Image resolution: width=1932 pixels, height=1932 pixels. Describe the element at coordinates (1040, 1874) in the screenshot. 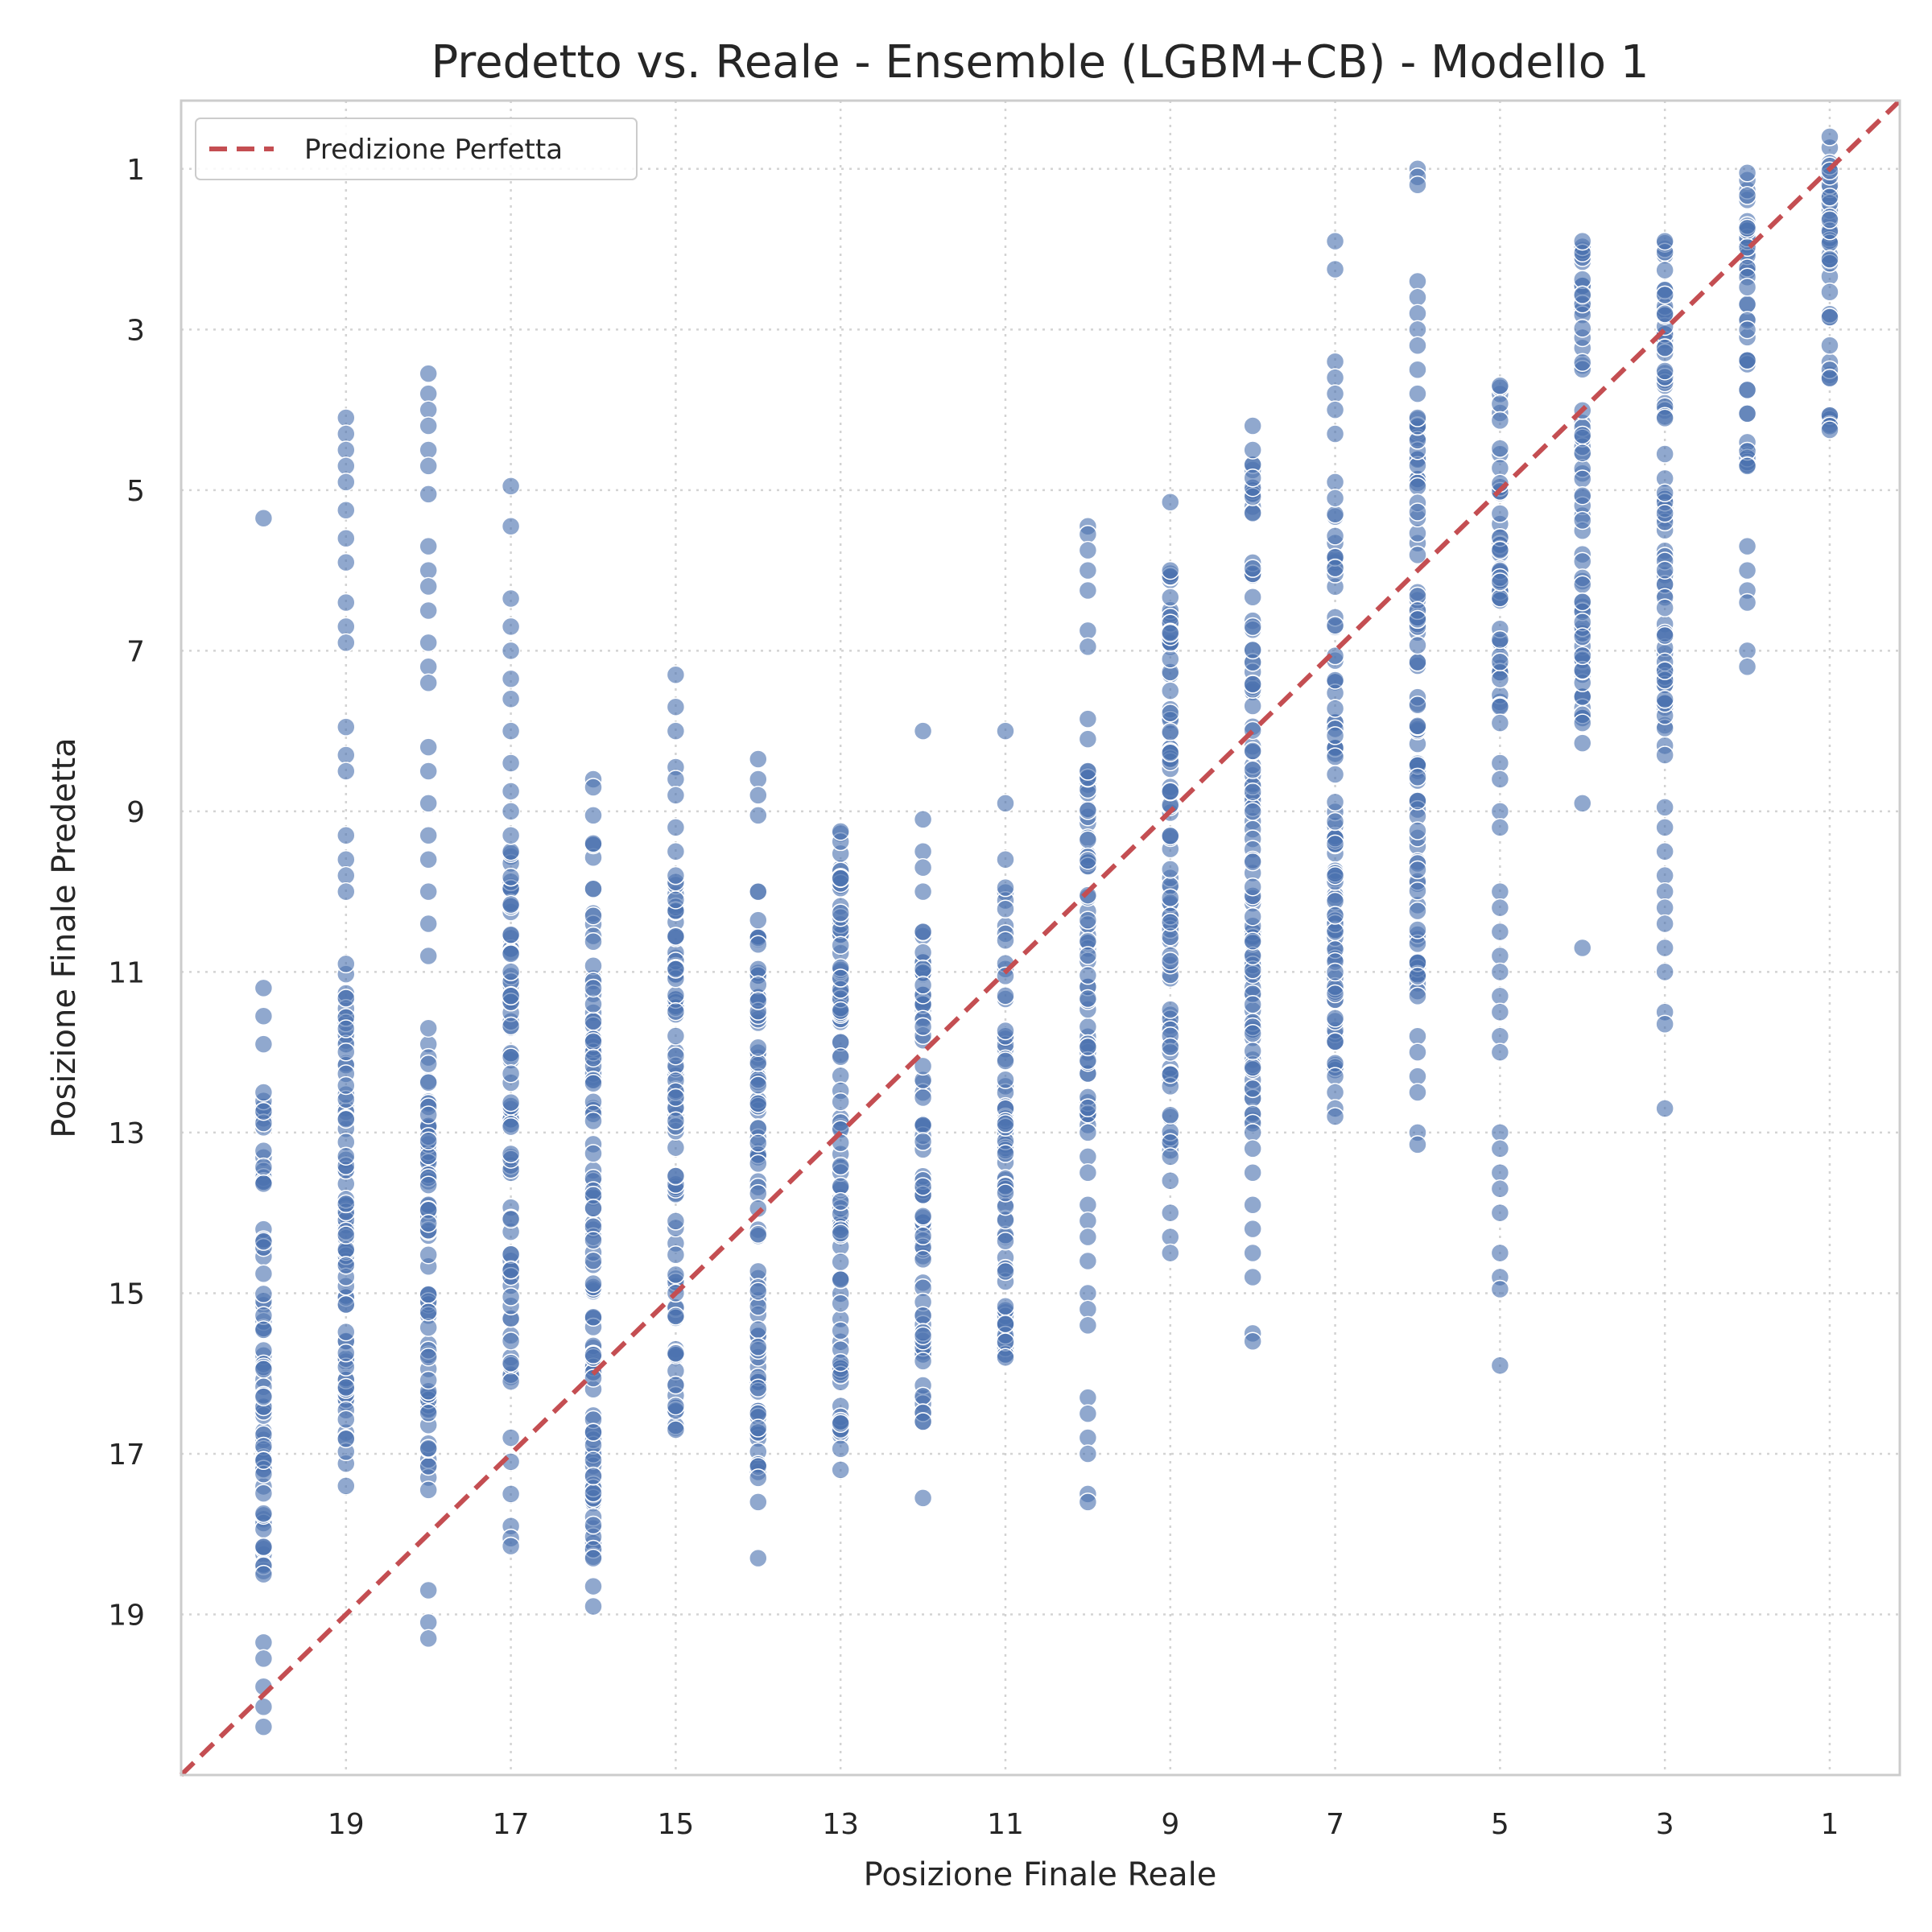

I see `x-axis-label: Posizione Finale Reale` at that location.